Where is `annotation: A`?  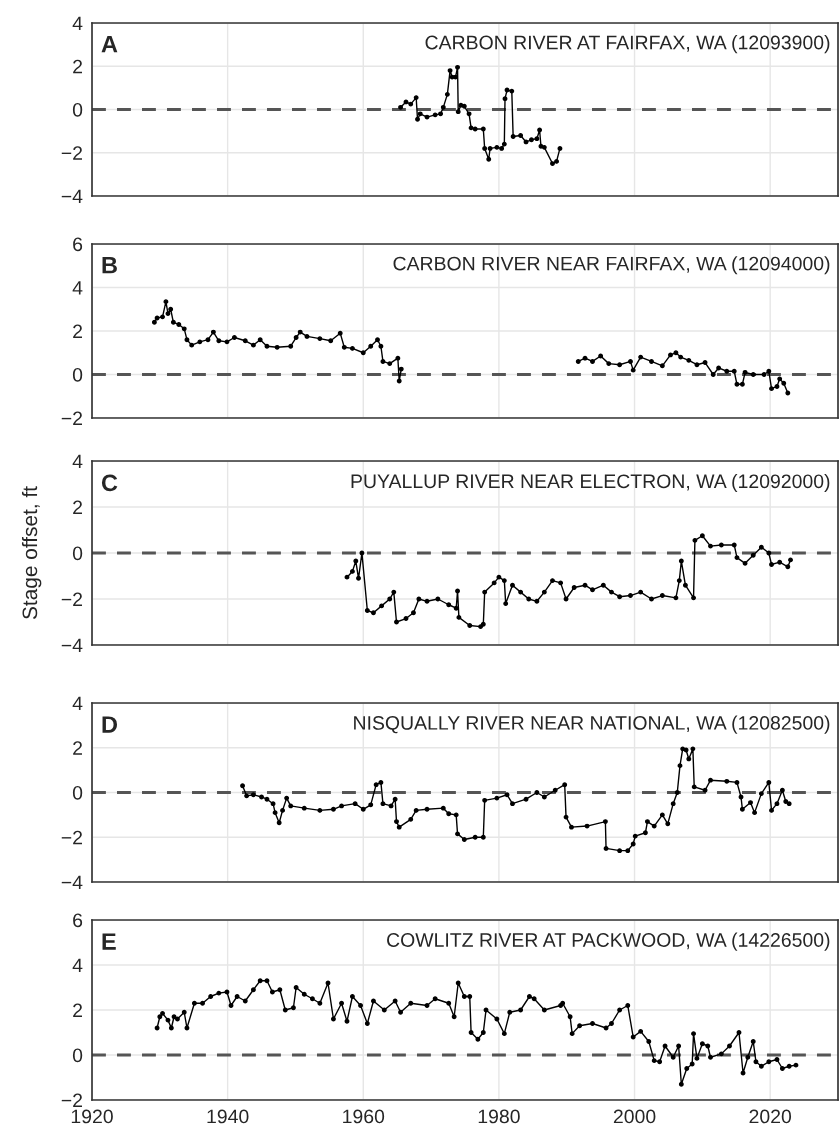 annotation: A is located at coordinates (109, 44).